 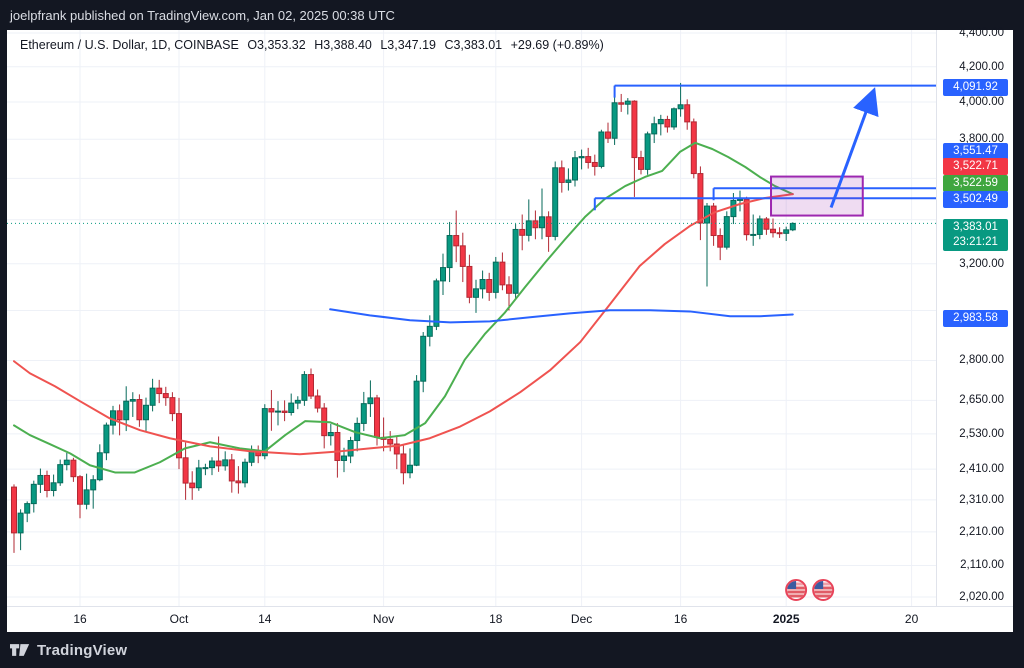 I want to click on tradingview-logo-icon, so click(x=20, y=650).